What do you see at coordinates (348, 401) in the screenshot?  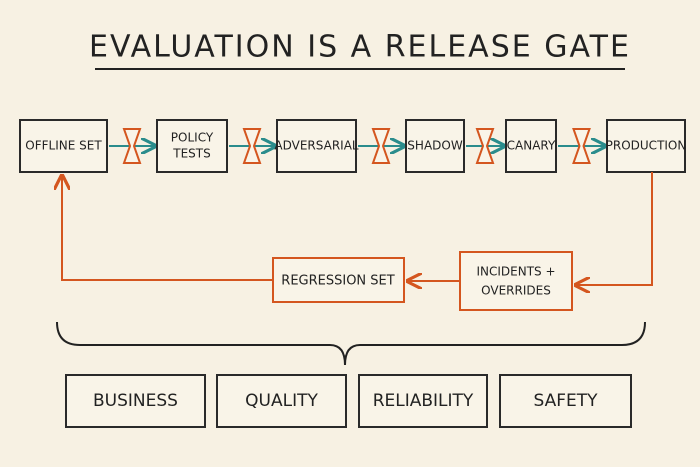 I see `dimensions: BUSINESS QUALITY RELIABILITY SAFETY` at bounding box center [348, 401].